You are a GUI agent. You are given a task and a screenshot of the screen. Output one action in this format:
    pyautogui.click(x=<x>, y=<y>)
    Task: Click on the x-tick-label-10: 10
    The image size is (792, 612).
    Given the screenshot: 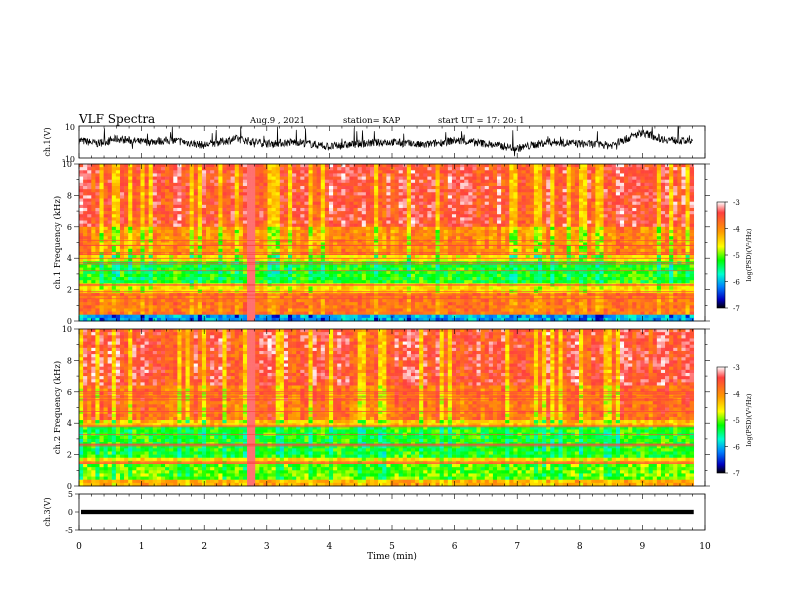 What is the action you would take?
    pyautogui.click(x=705, y=547)
    